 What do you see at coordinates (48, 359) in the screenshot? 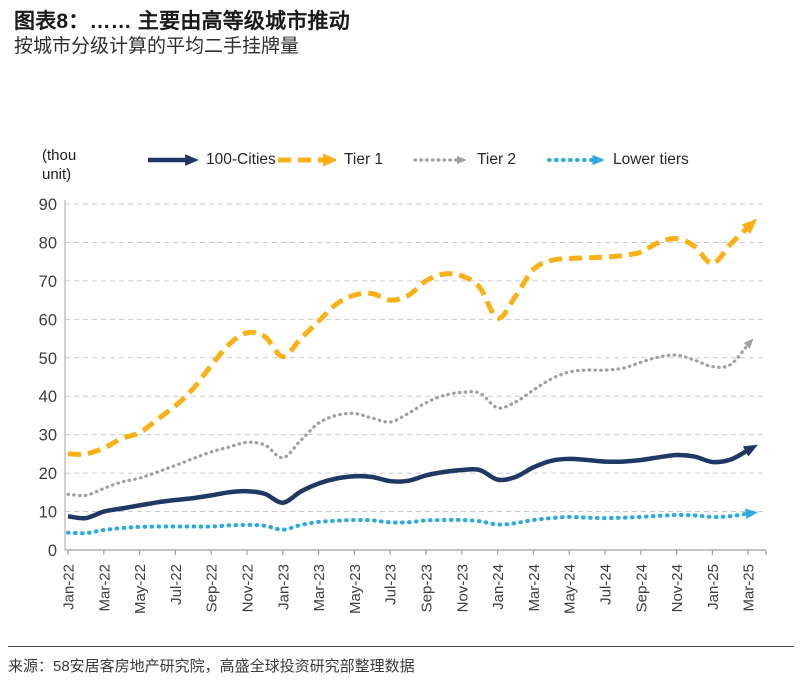
I see `y-tick-label: 50` at bounding box center [48, 359].